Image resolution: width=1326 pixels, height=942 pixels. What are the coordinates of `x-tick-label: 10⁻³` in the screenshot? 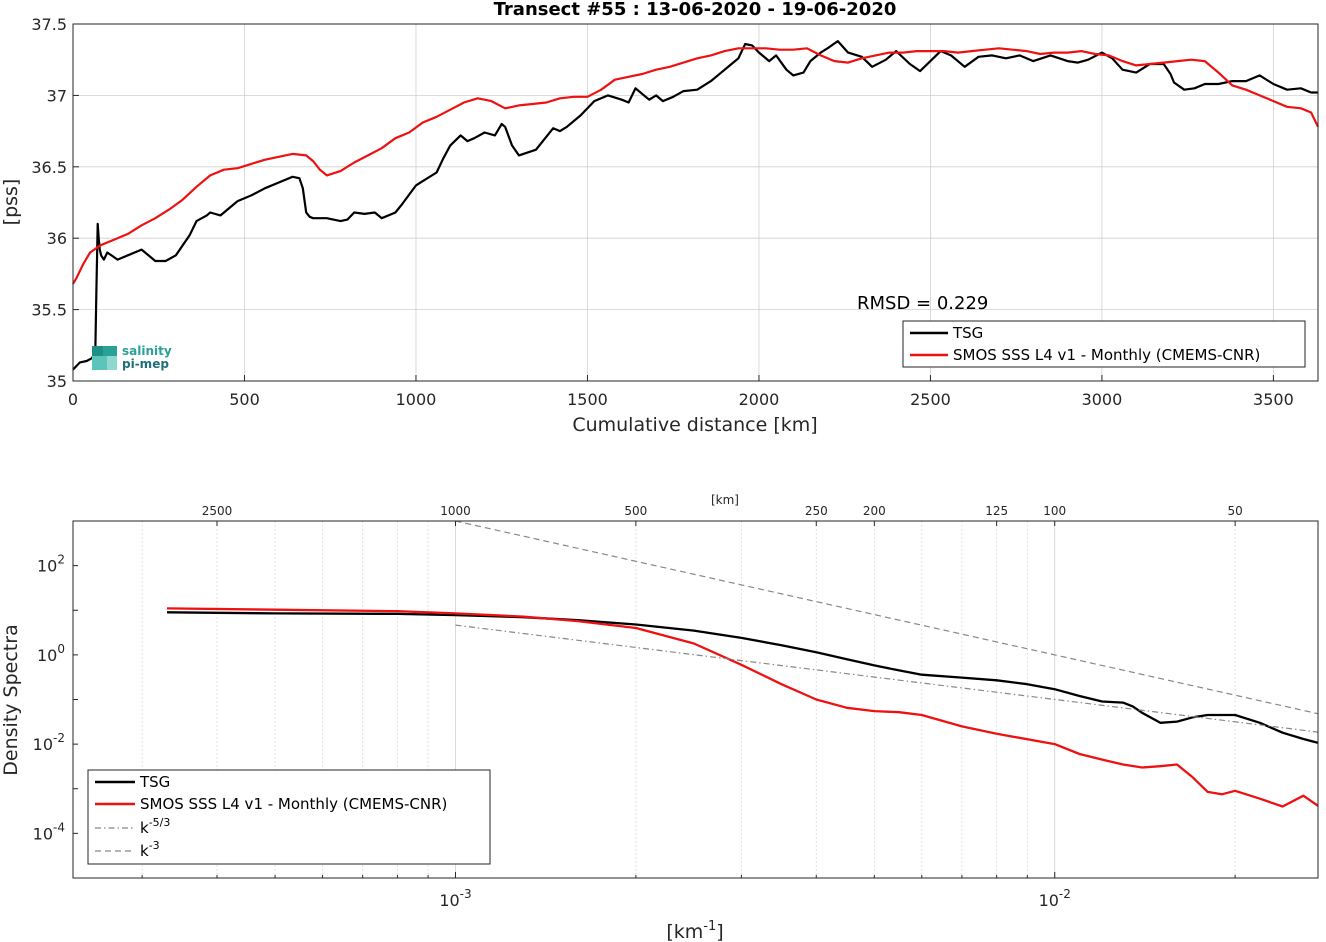 It's located at (455, 898).